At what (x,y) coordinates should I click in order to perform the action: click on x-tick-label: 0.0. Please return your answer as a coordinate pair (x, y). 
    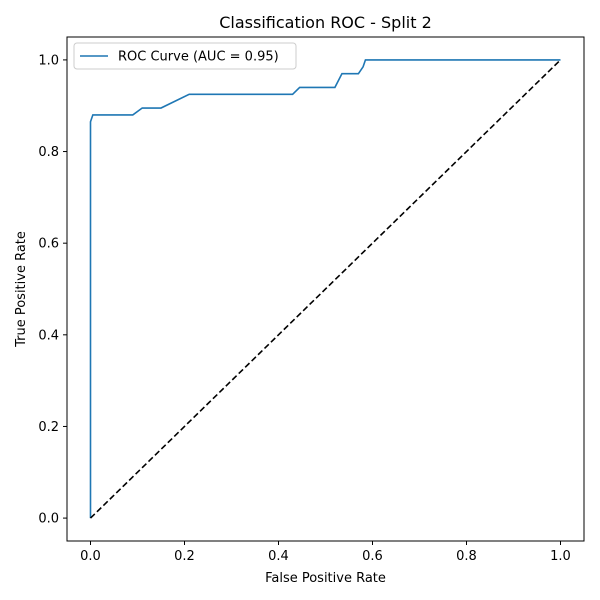
    Looking at the image, I should click on (90, 556).